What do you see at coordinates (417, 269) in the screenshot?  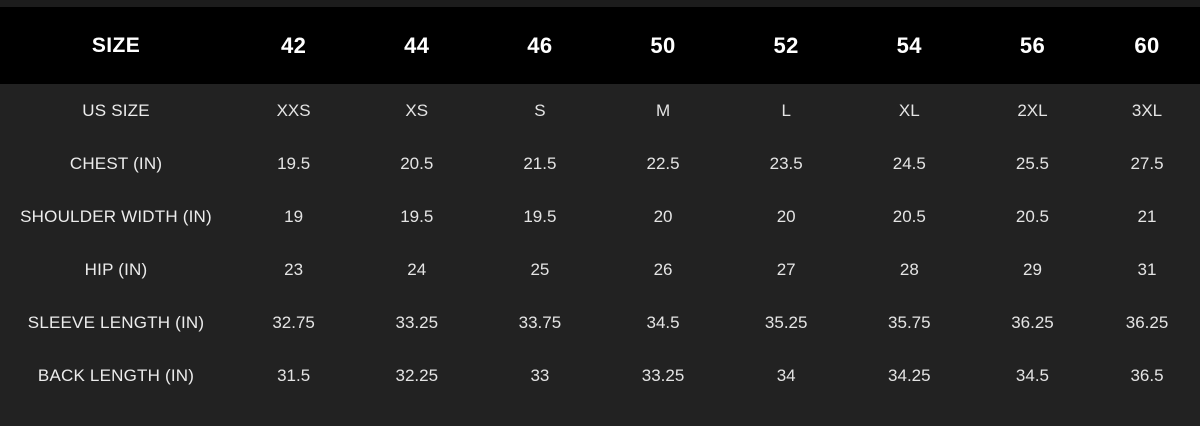 I see `cell-hip-1: 24` at bounding box center [417, 269].